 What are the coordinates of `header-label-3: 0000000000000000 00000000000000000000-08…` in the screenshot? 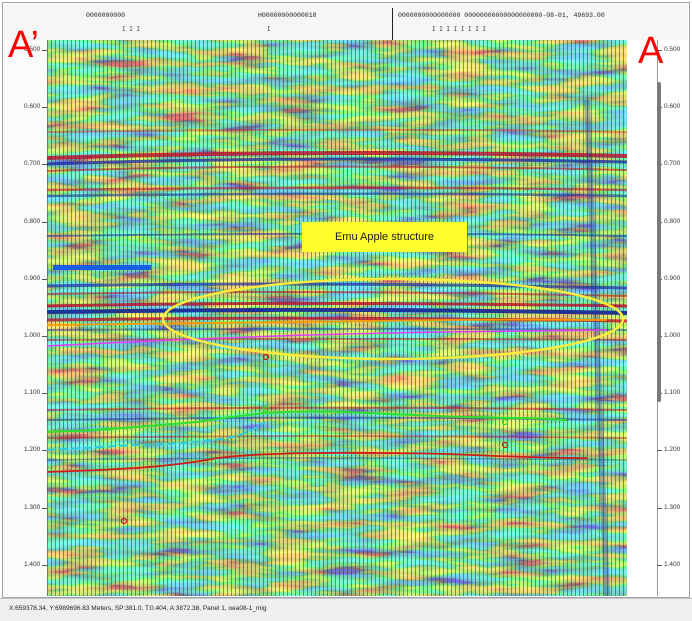 It's located at (501, 15).